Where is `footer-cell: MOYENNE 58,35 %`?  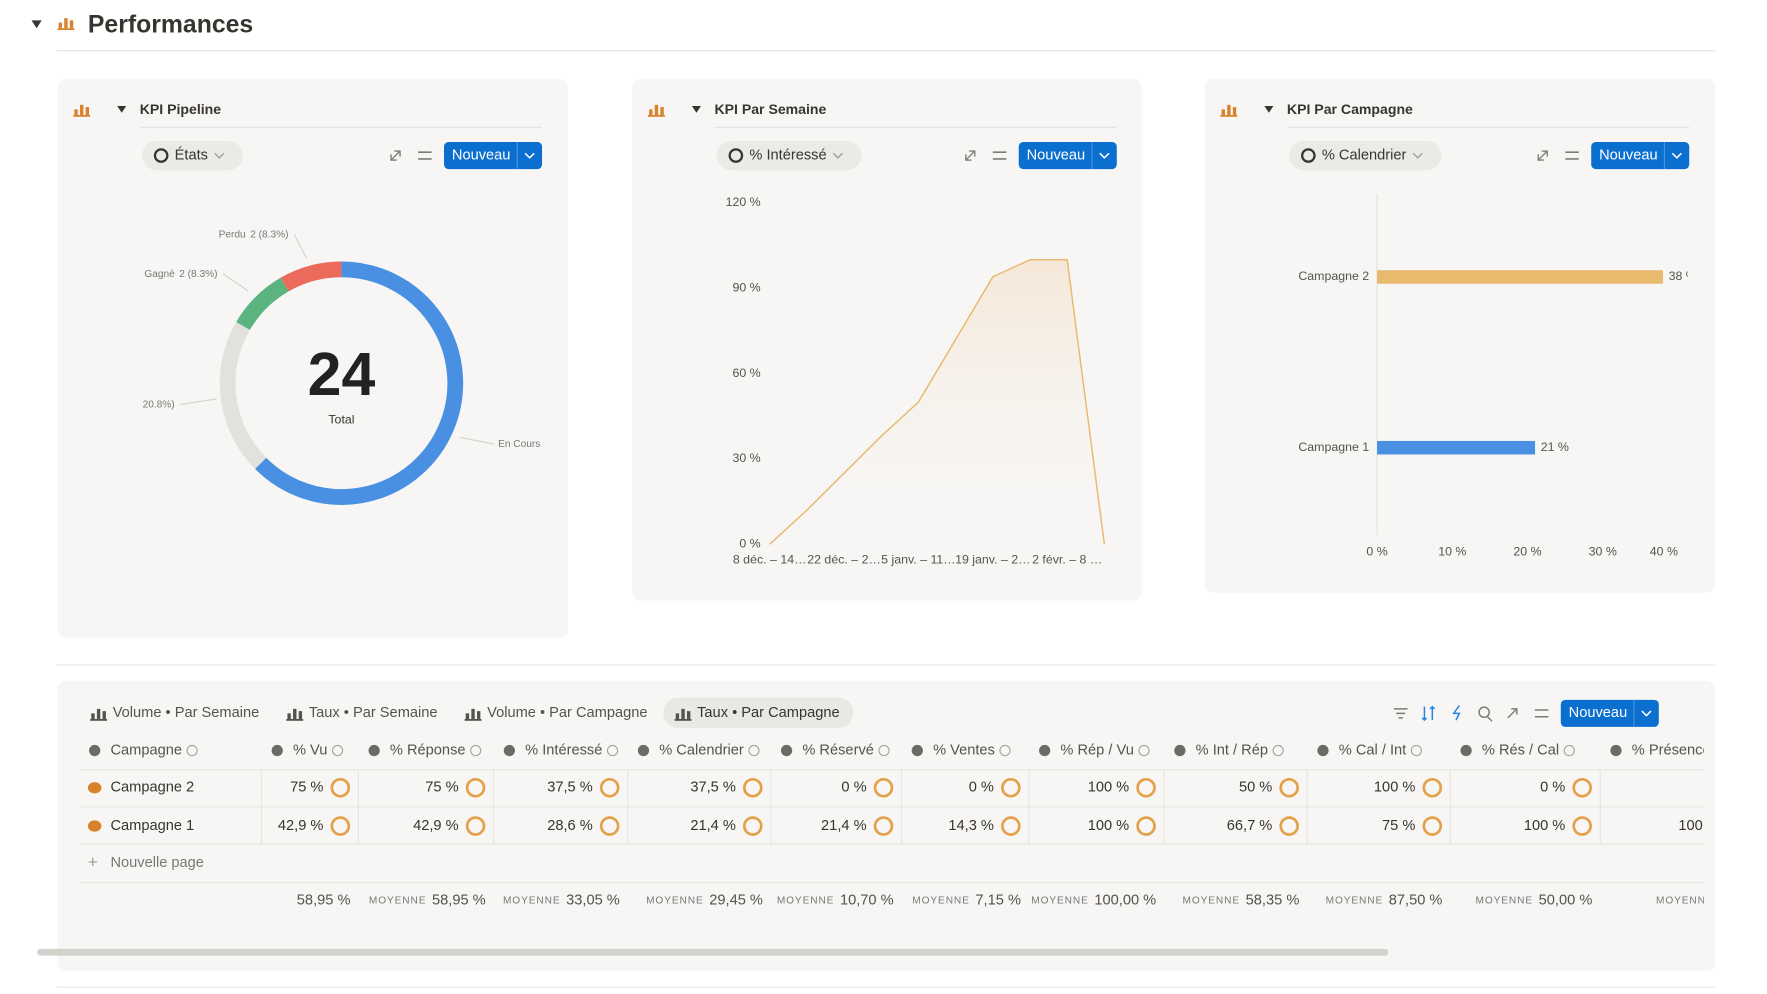 footer-cell: MOYENNE 58,35 % is located at coordinates (1241, 900).